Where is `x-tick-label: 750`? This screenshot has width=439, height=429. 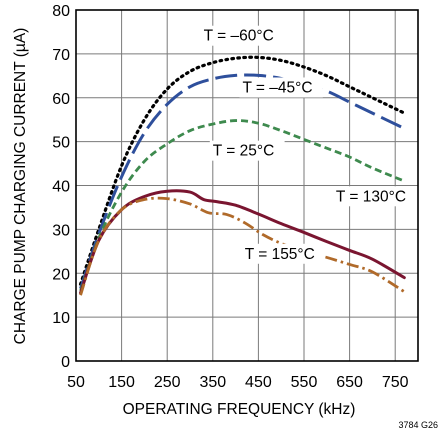 x-tick-label: 750 is located at coordinates (395, 382).